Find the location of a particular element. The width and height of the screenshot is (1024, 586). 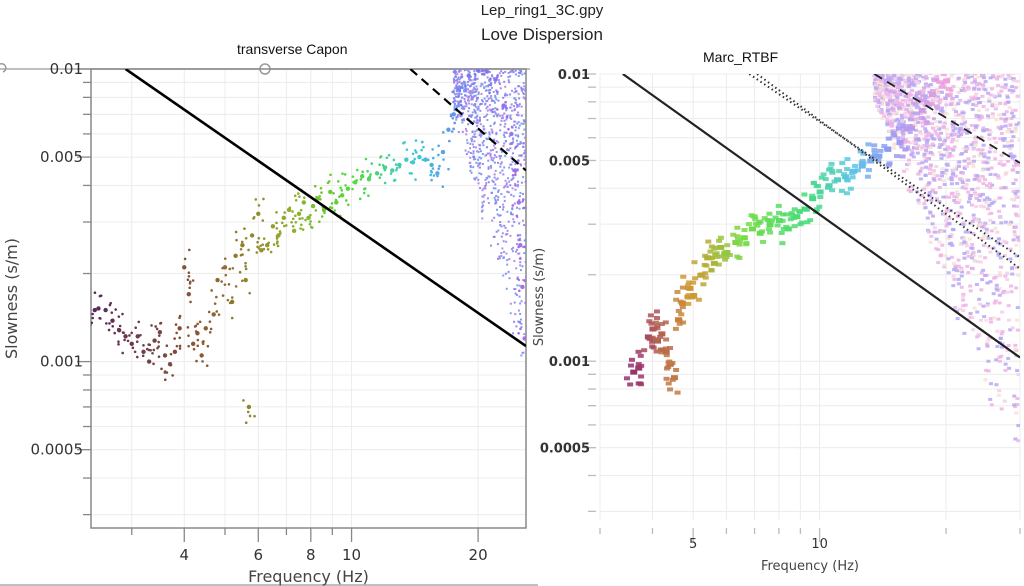

corner-handle is located at coordinates (3, 67).